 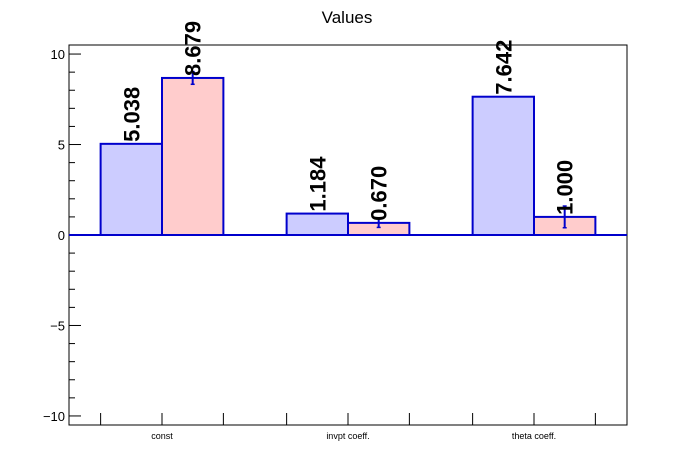 What do you see at coordinates (503, 67) in the screenshot?
I see `data-label: 7.642` at bounding box center [503, 67].